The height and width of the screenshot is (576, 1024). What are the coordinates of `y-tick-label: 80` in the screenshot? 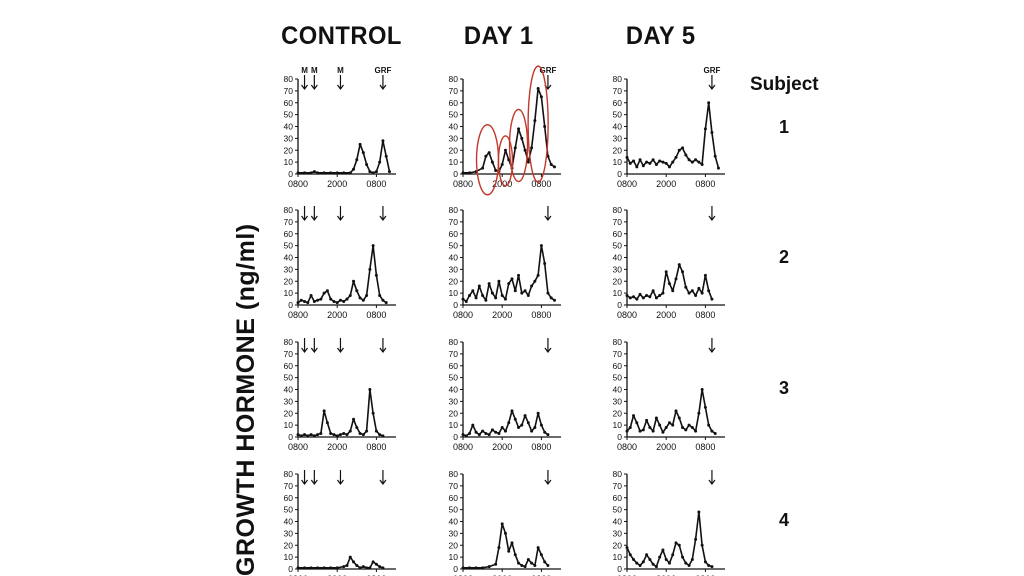 It's located at (289, 79).